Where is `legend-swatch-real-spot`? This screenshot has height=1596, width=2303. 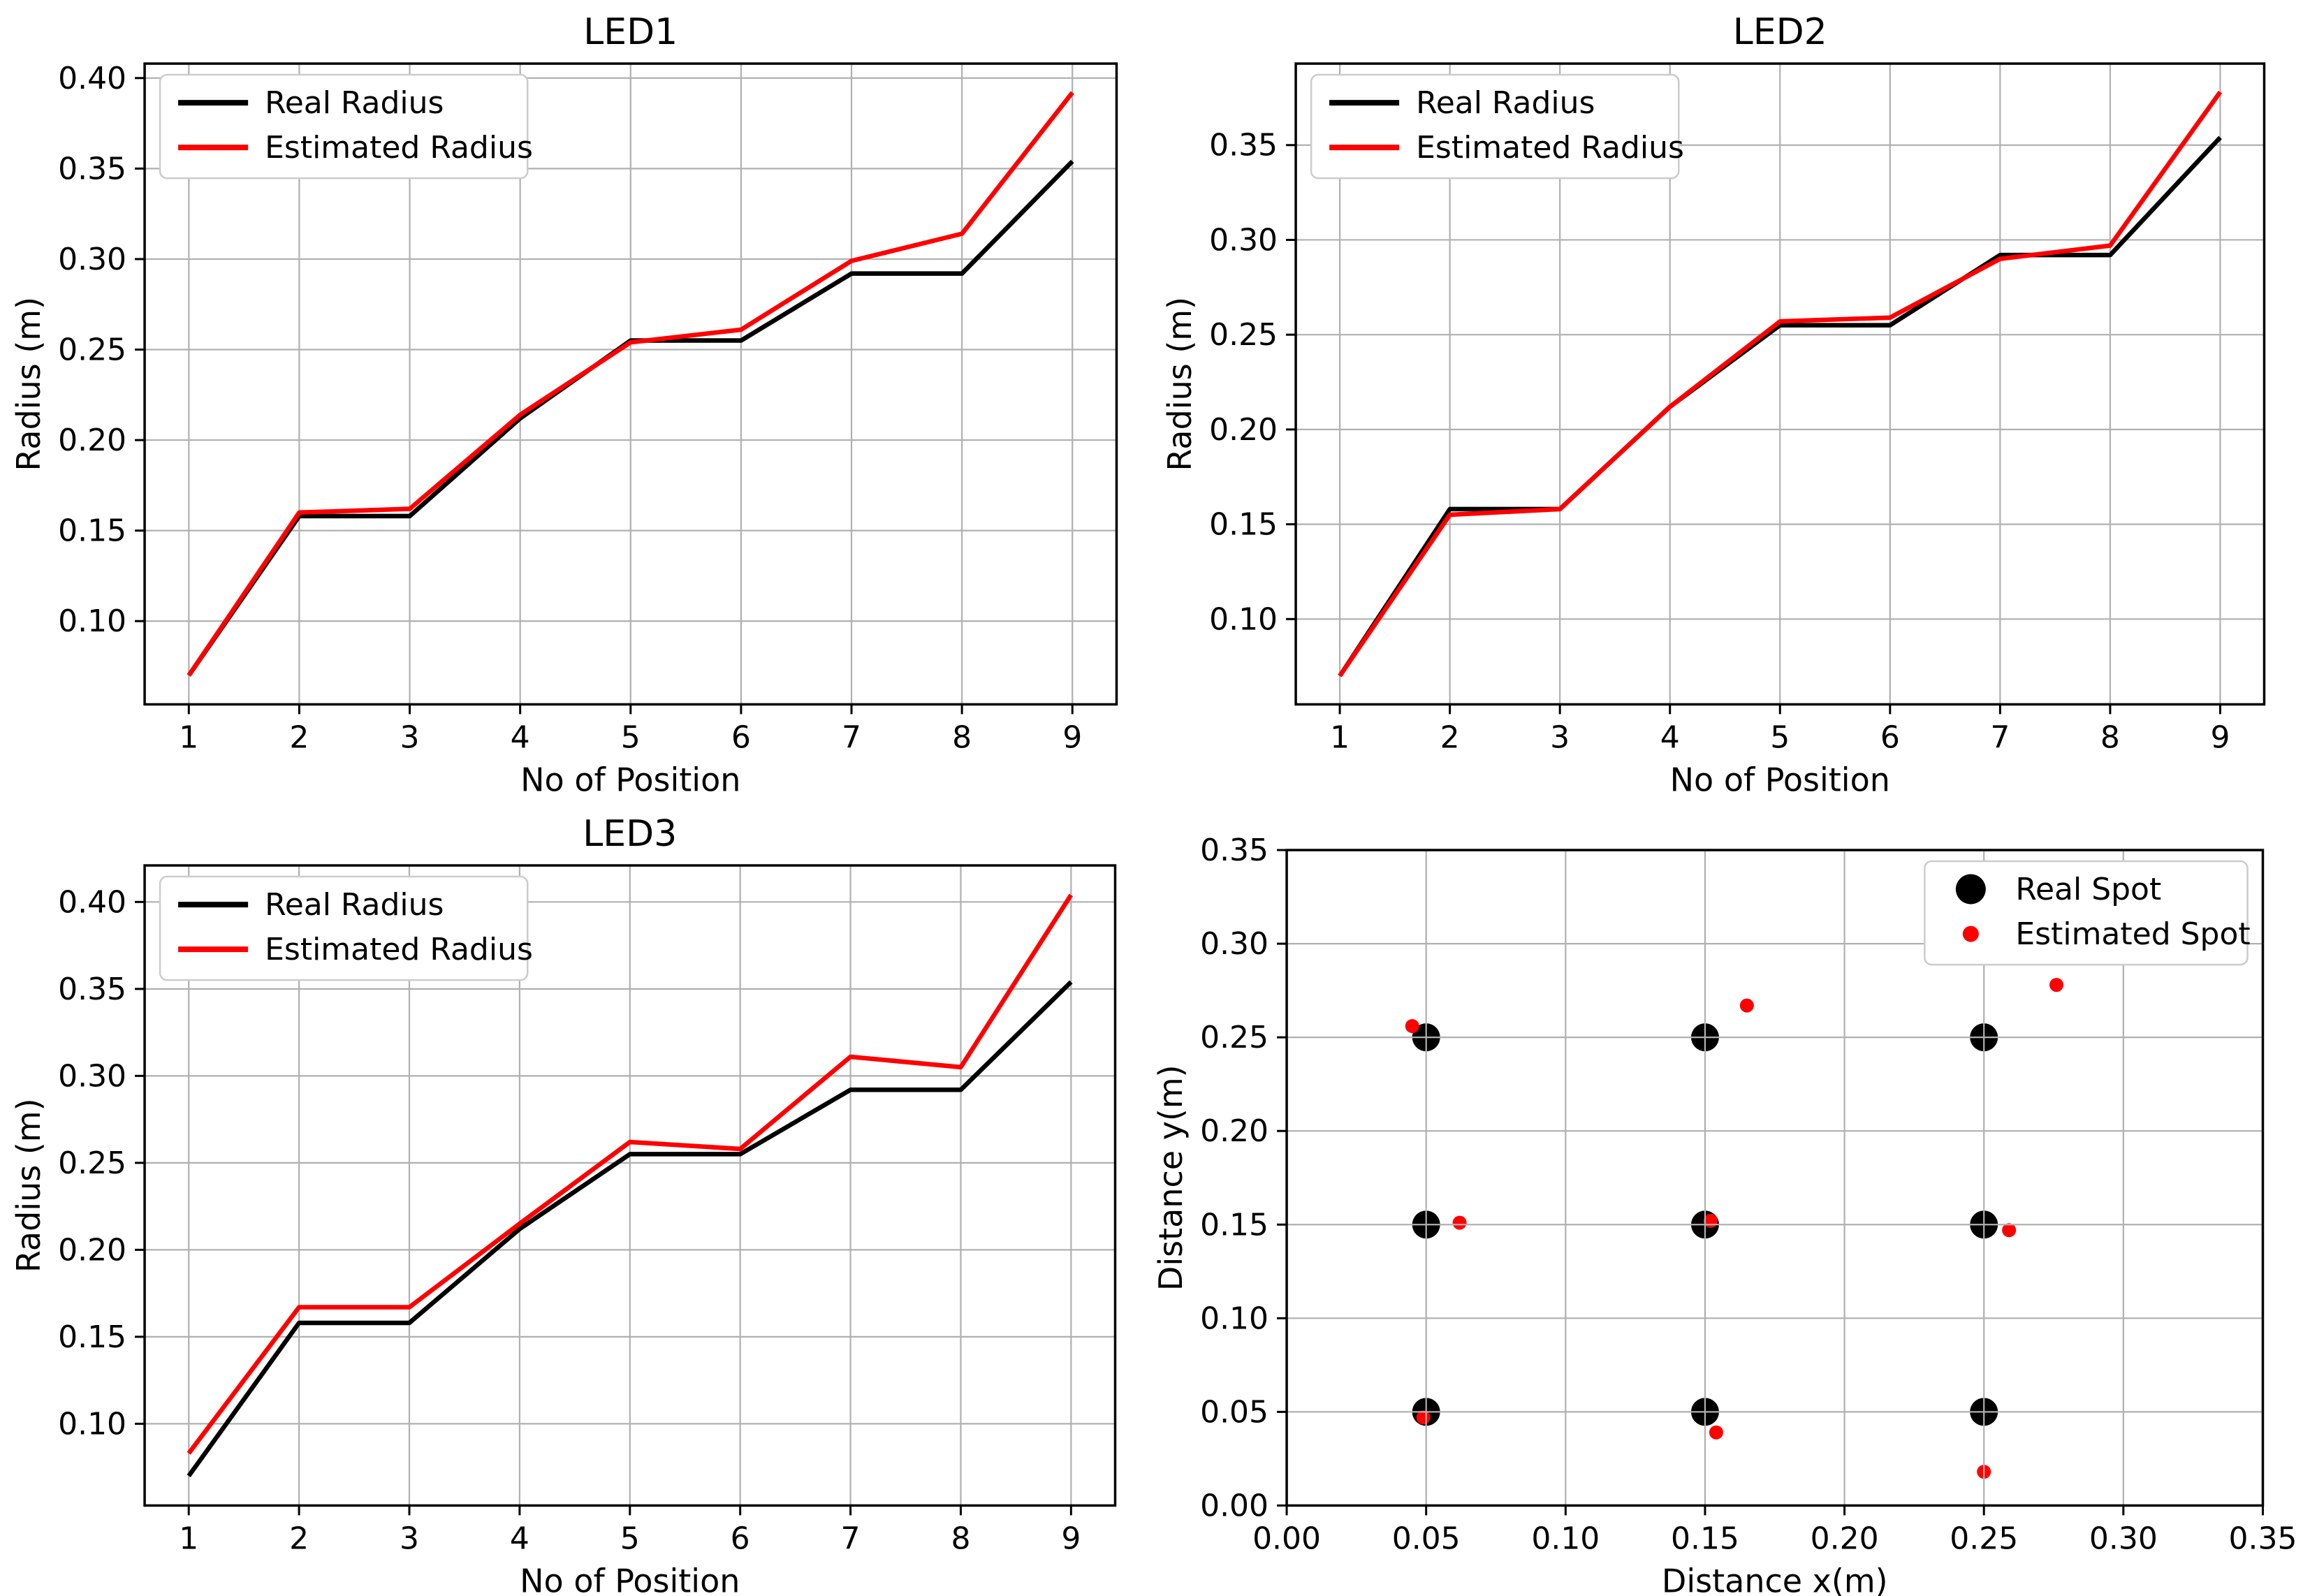
legend-swatch-real-spot is located at coordinates (1970, 889).